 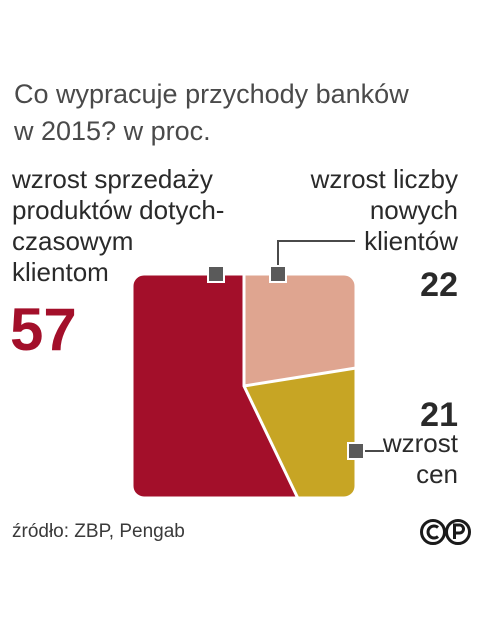 What do you see at coordinates (437, 474) in the screenshot?
I see `slice-label-prices-line-2: cen` at bounding box center [437, 474].